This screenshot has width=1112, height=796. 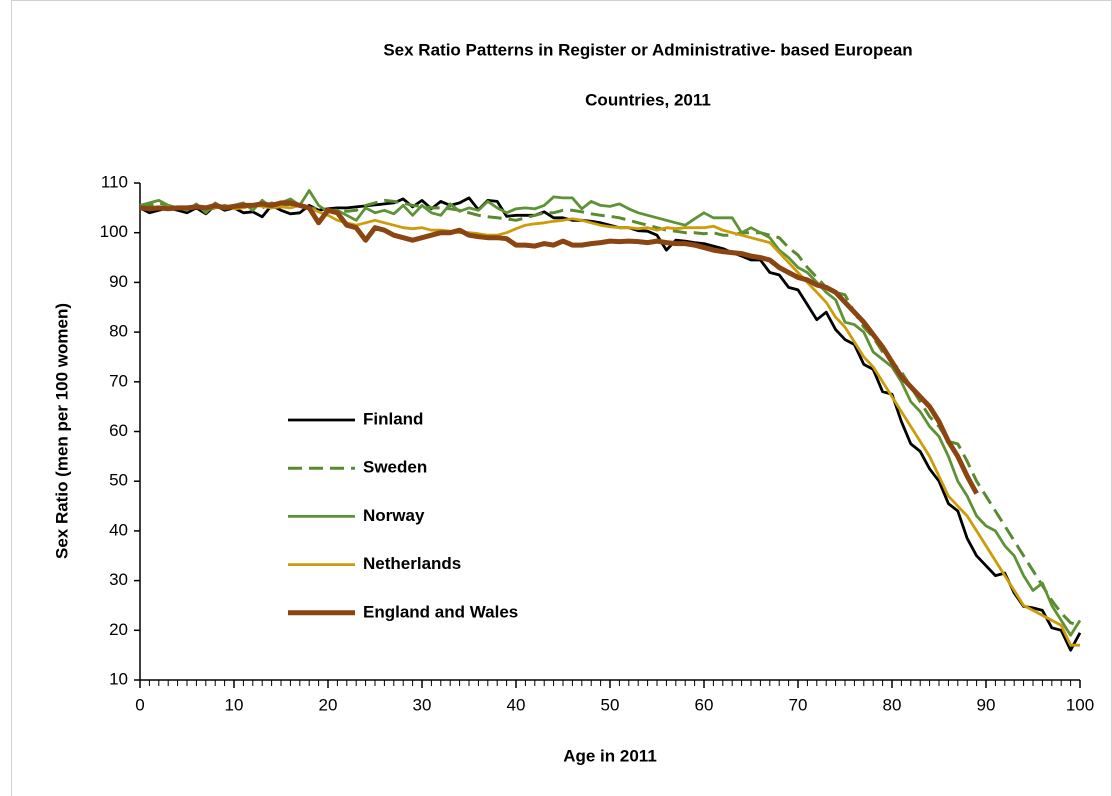 What do you see at coordinates (610, 704) in the screenshot?
I see `x-tick-label: 50` at bounding box center [610, 704].